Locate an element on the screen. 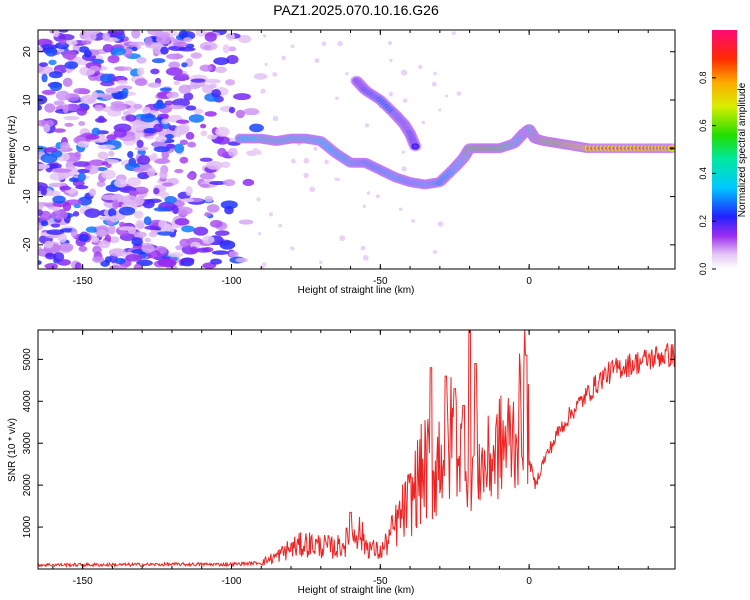  colorbar-tick-label: 0.4 is located at coordinates (703, 173).